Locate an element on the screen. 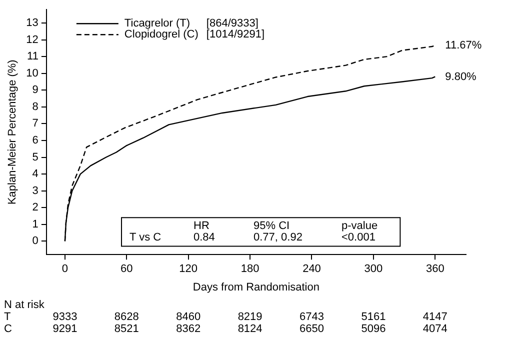  text: 8219 is located at coordinates (250, 317).